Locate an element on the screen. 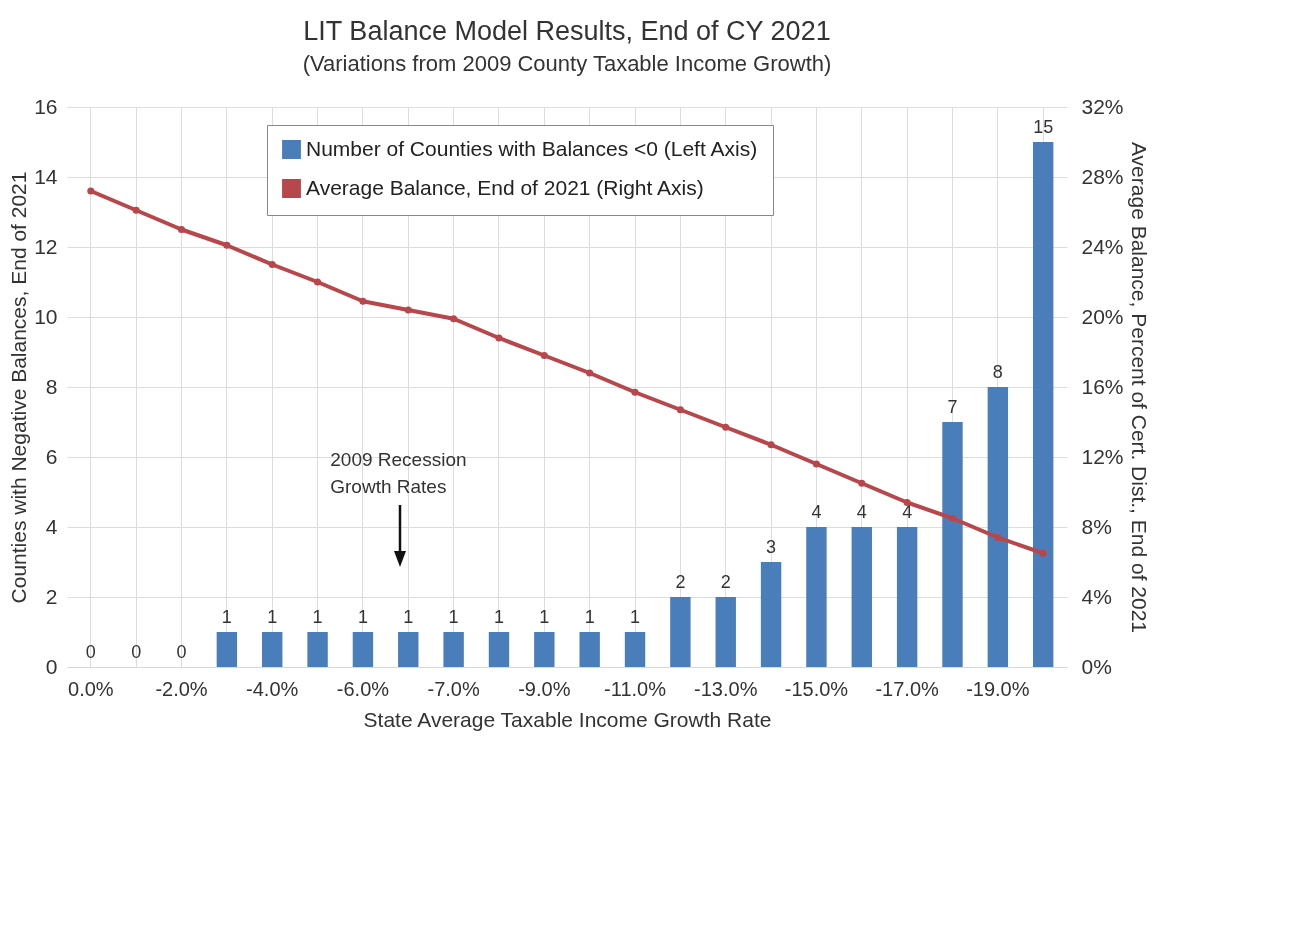 The width and height of the screenshot is (1306, 941). y-tick-label: 2 is located at coordinates (51, 596).